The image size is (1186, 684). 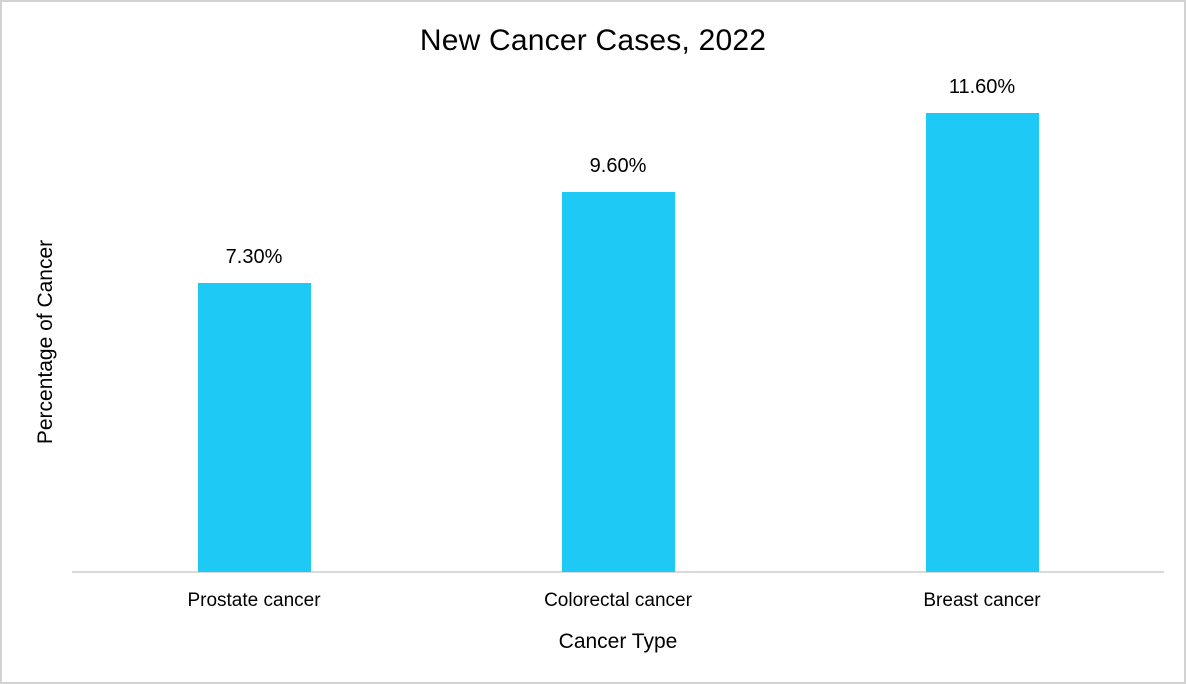 What do you see at coordinates (593, 40) in the screenshot?
I see `chart-title: New Cancer Cases, 2022` at bounding box center [593, 40].